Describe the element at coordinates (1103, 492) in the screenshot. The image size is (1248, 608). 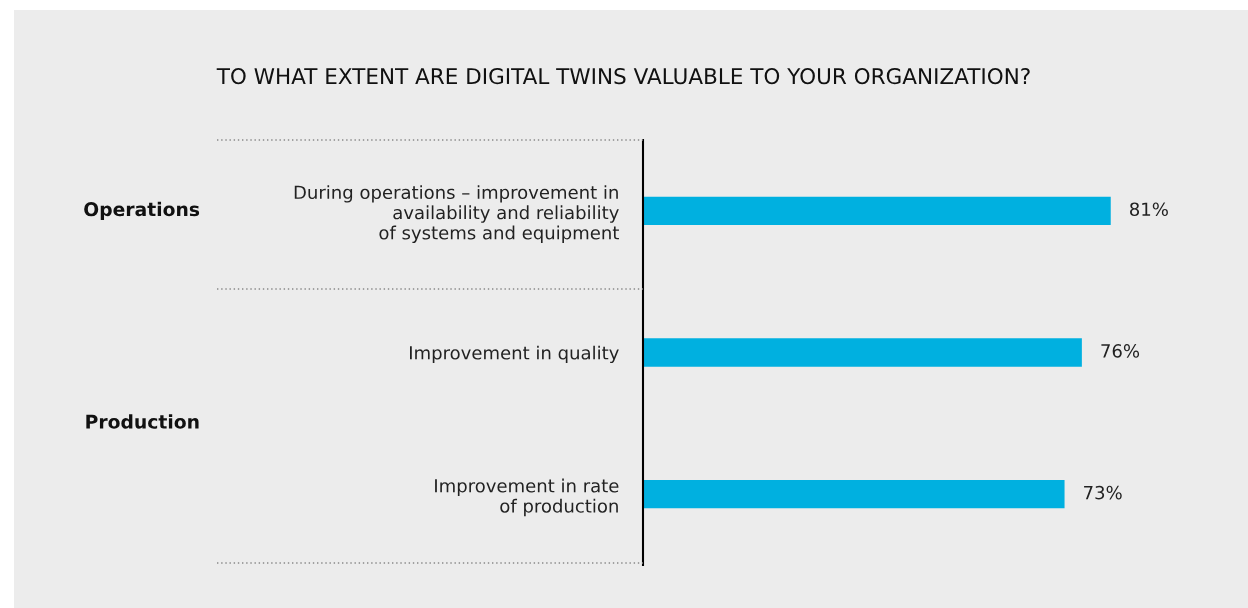
I see `data-label: 73%` at that location.